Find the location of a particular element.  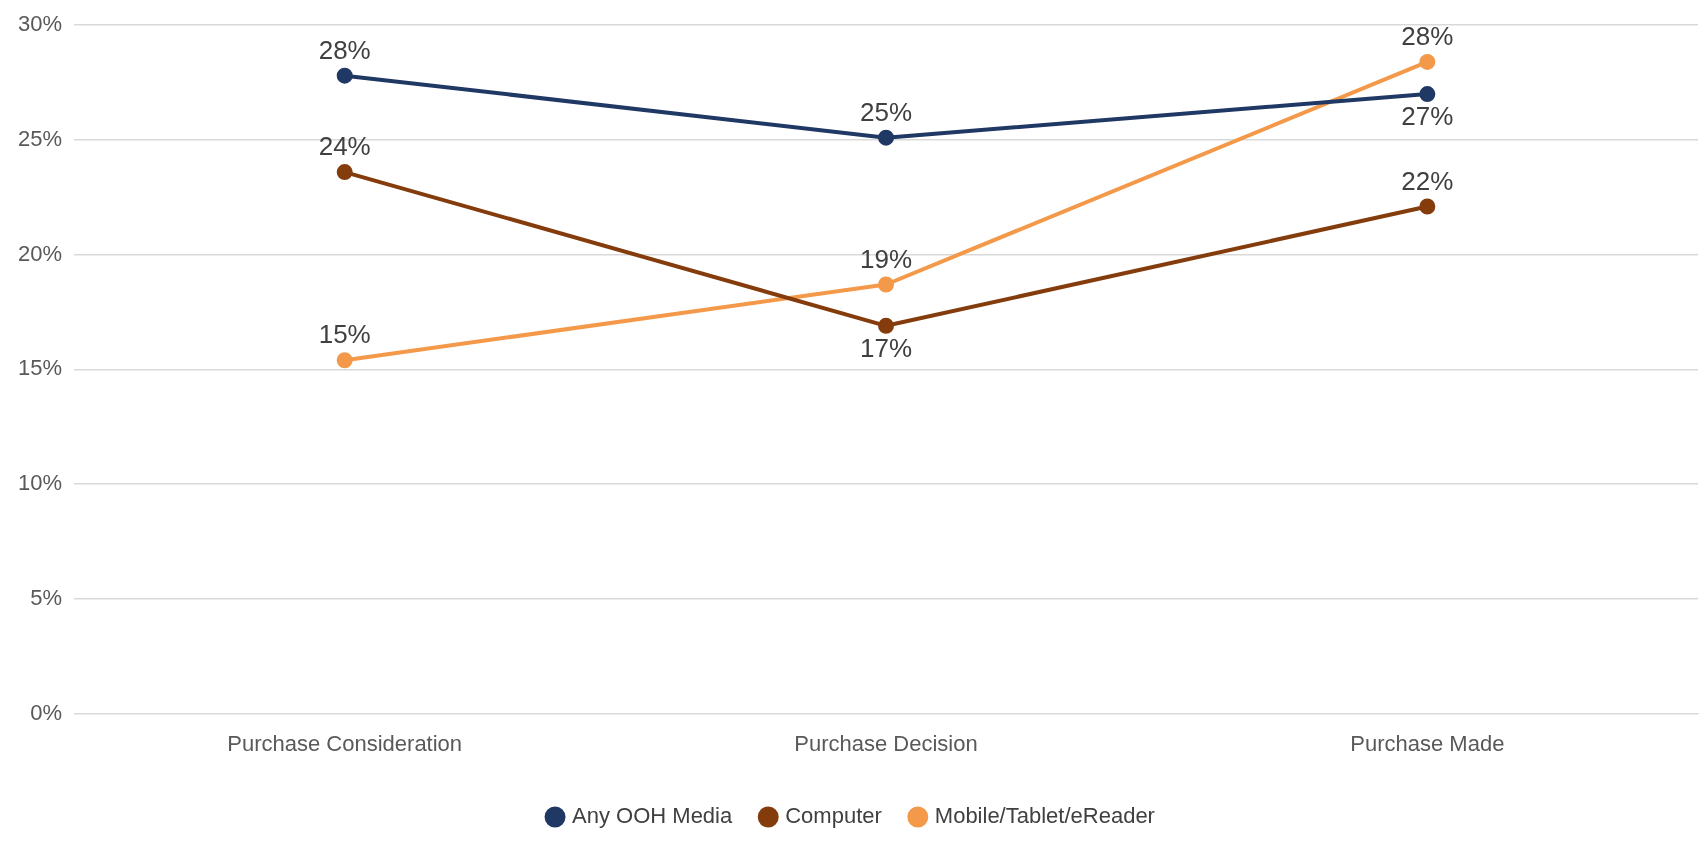

data-label: 25% is located at coordinates (886, 111).